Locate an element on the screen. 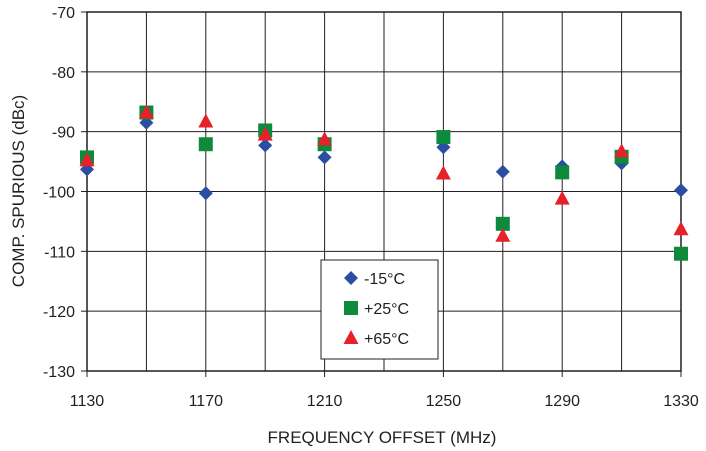 The height and width of the screenshot is (451, 706). y-tick-label: -120 is located at coordinates (59, 312).